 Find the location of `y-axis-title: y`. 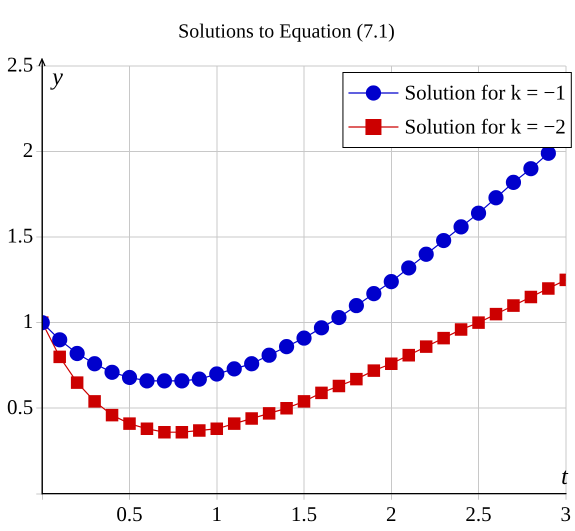

y-axis-title: y is located at coordinates (57, 77).